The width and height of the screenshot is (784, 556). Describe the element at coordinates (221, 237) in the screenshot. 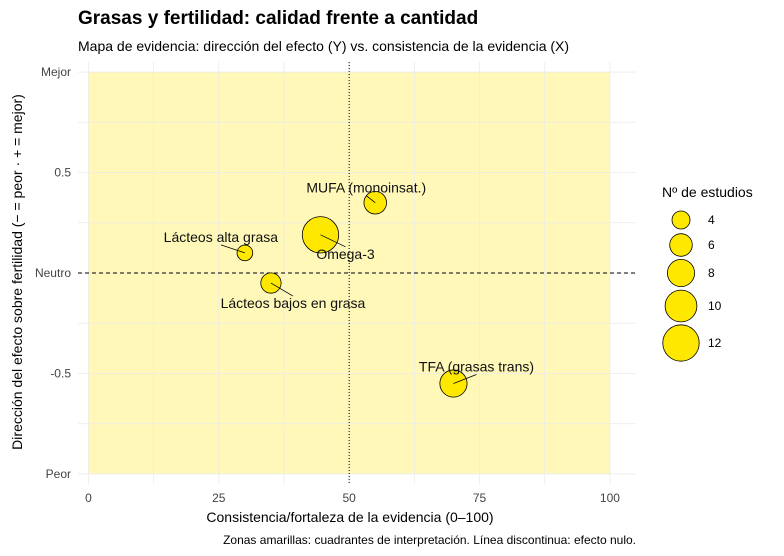

I see `point-label: Lácteos alta grasa` at that location.